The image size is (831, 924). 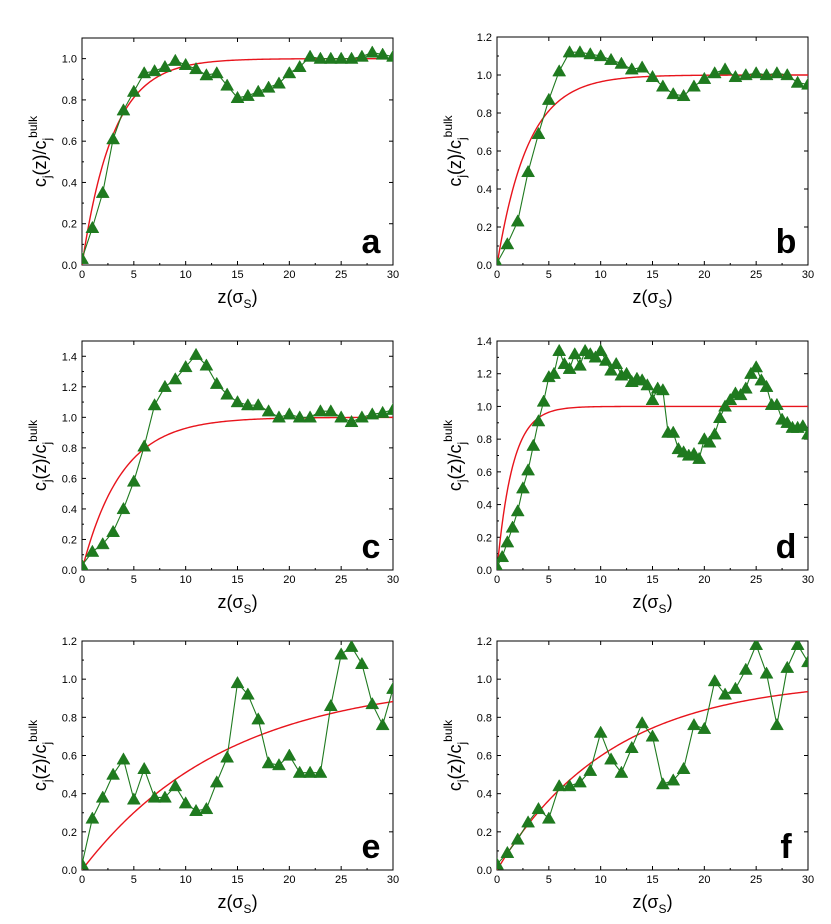 What do you see at coordinates (786, 242) in the screenshot?
I see `panel-letter: b` at bounding box center [786, 242].